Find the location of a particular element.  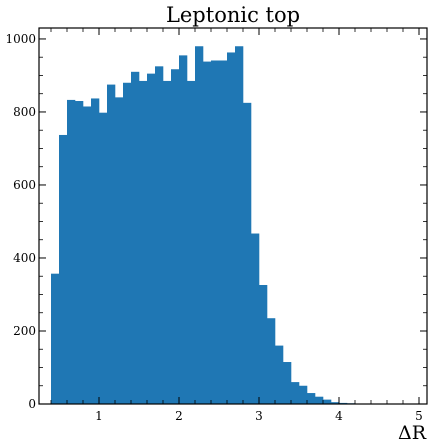

y-tick-label: 800 is located at coordinates (24, 112).